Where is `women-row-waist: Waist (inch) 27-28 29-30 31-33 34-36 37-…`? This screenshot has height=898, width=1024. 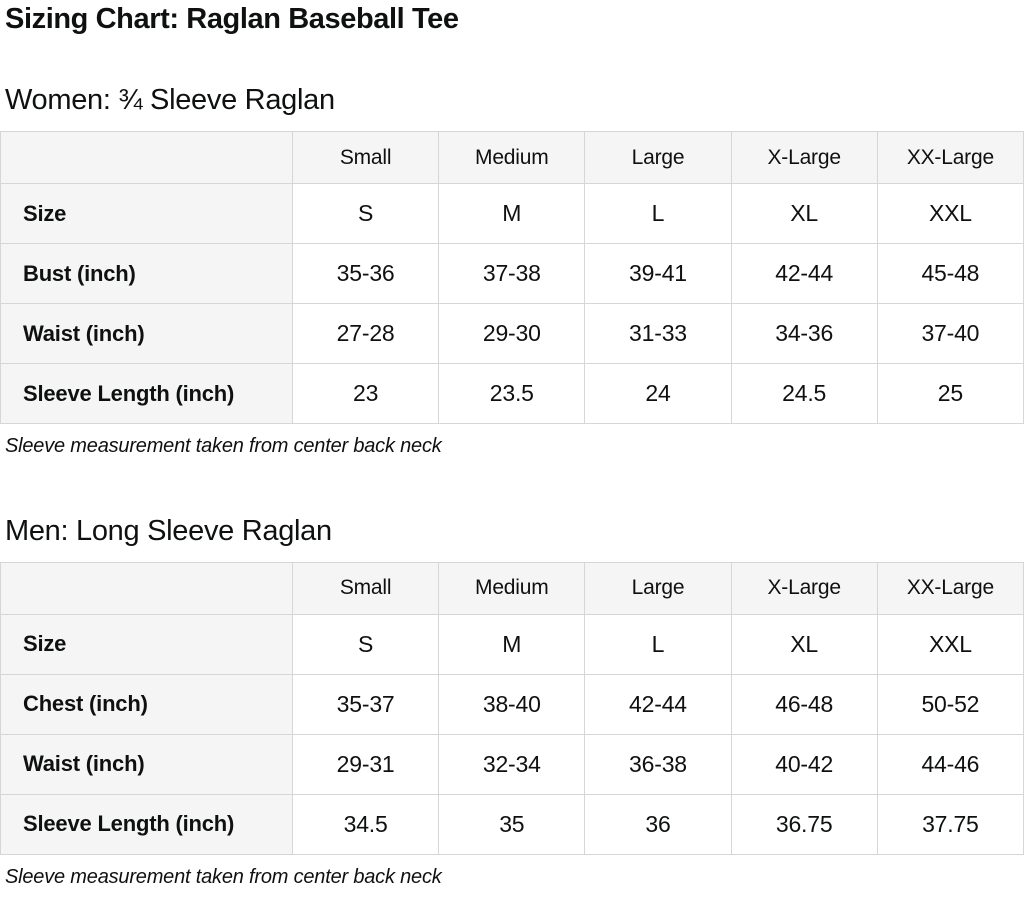 women-row-waist: Waist (inch) 27-28 29-30 31-33 34-36 37-… is located at coordinates (512, 334).